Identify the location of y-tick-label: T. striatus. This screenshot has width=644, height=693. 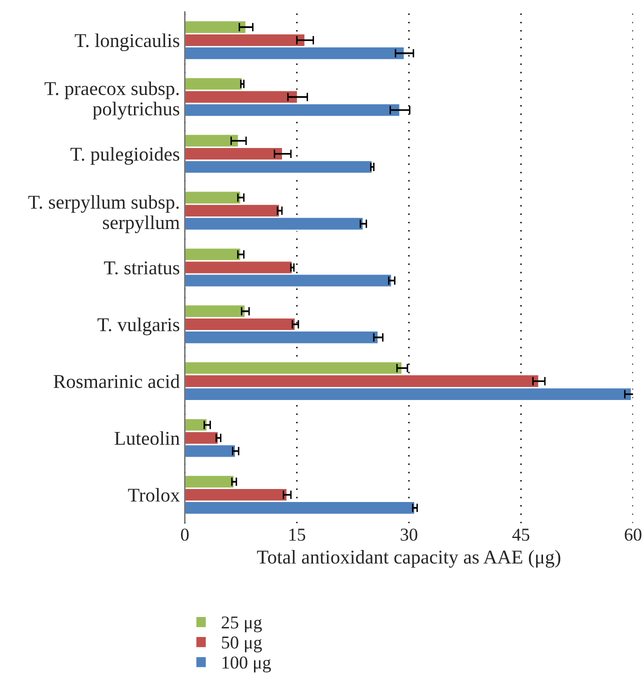
(142, 268).